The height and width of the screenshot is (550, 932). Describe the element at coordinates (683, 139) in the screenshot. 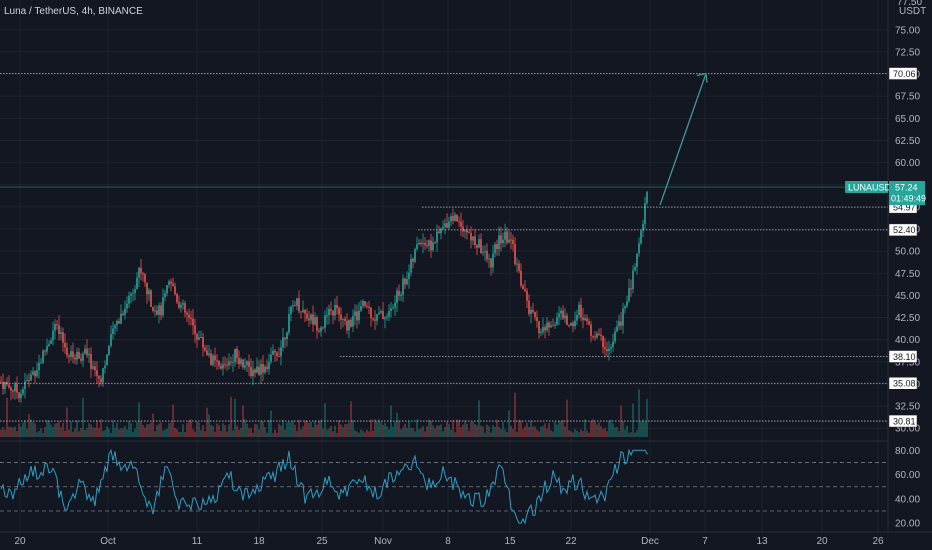

I see `projection-arrow` at that location.